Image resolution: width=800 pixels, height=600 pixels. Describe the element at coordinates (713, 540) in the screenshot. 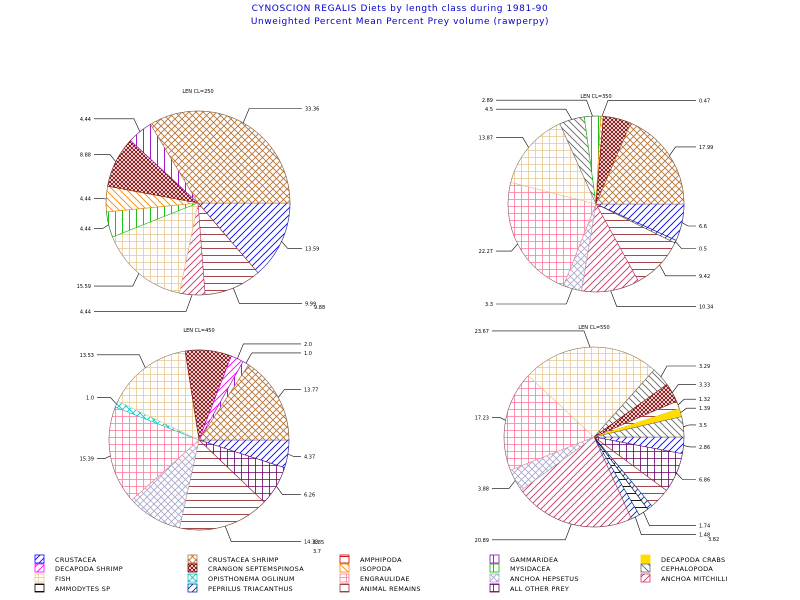

I see `extra-value-label: 3.82` at that location.